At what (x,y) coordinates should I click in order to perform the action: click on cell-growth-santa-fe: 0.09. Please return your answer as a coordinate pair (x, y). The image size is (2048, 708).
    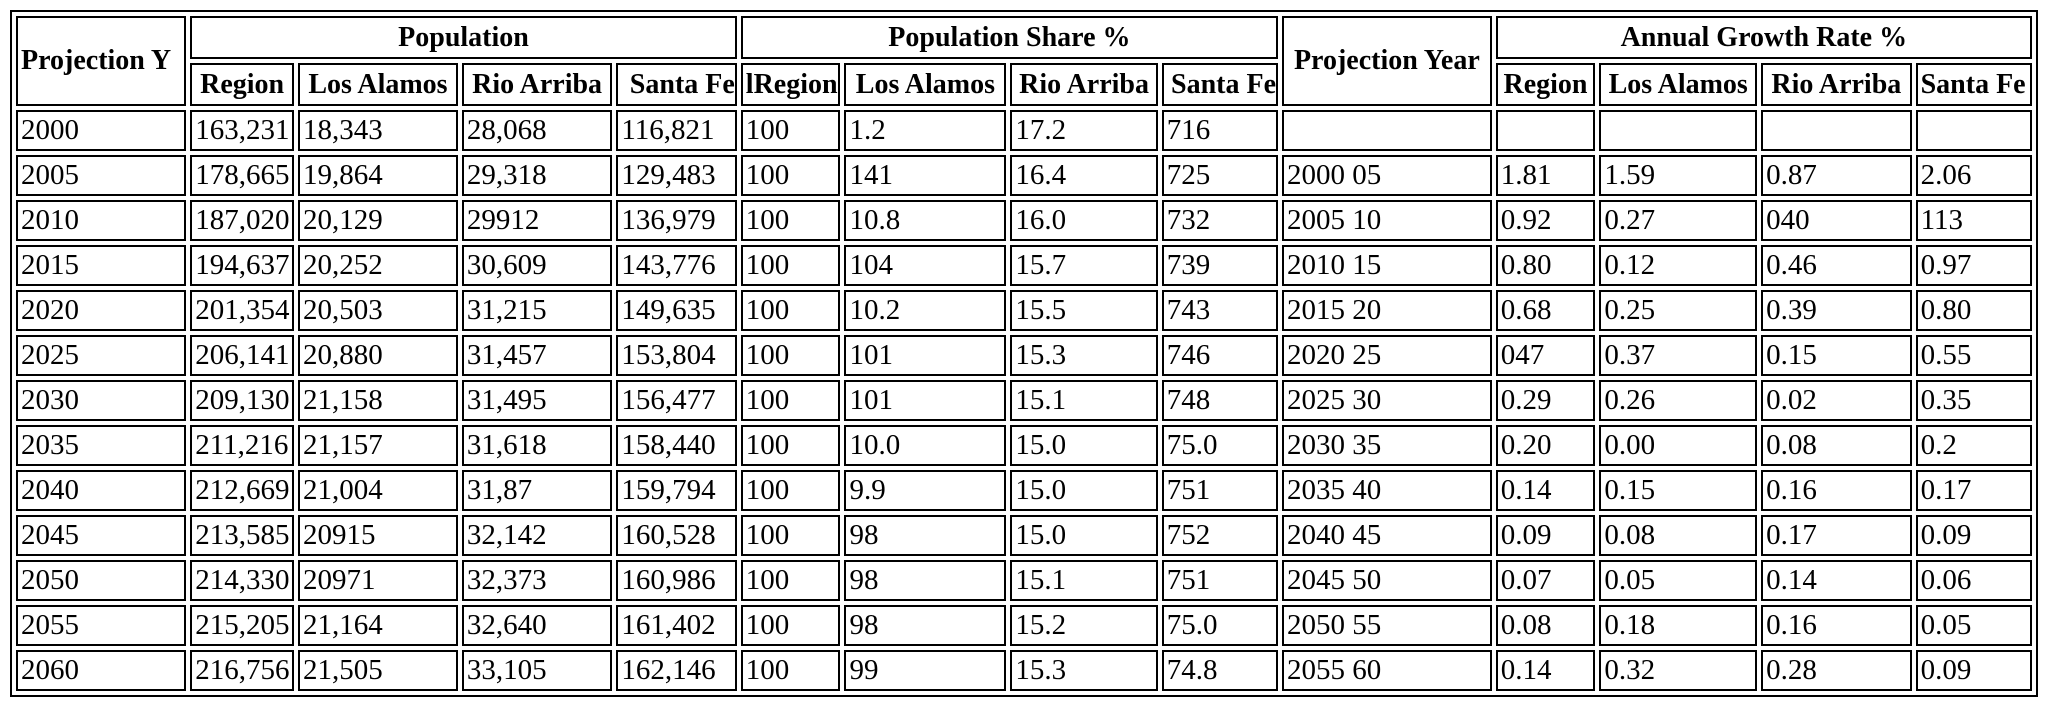
    Looking at the image, I should click on (1973, 535).